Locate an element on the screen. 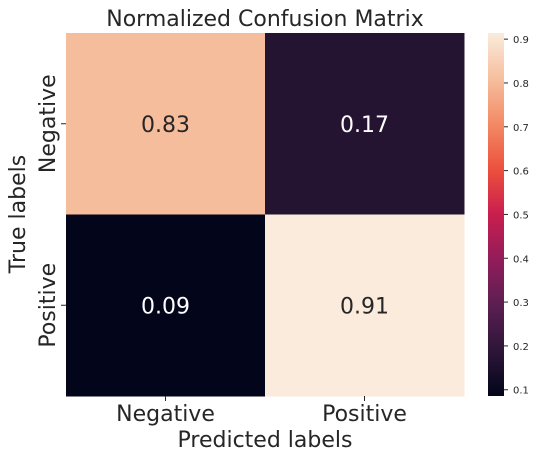 This screenshot has height=461, width=539. colorbar is located at coordinates (496, 214).